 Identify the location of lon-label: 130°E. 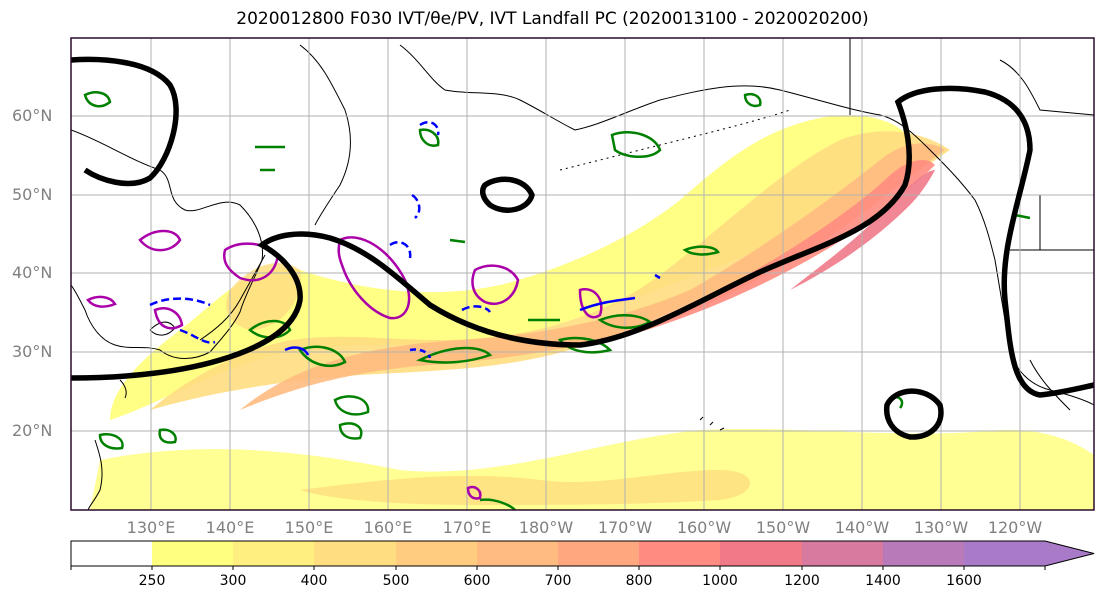
(151, 527).